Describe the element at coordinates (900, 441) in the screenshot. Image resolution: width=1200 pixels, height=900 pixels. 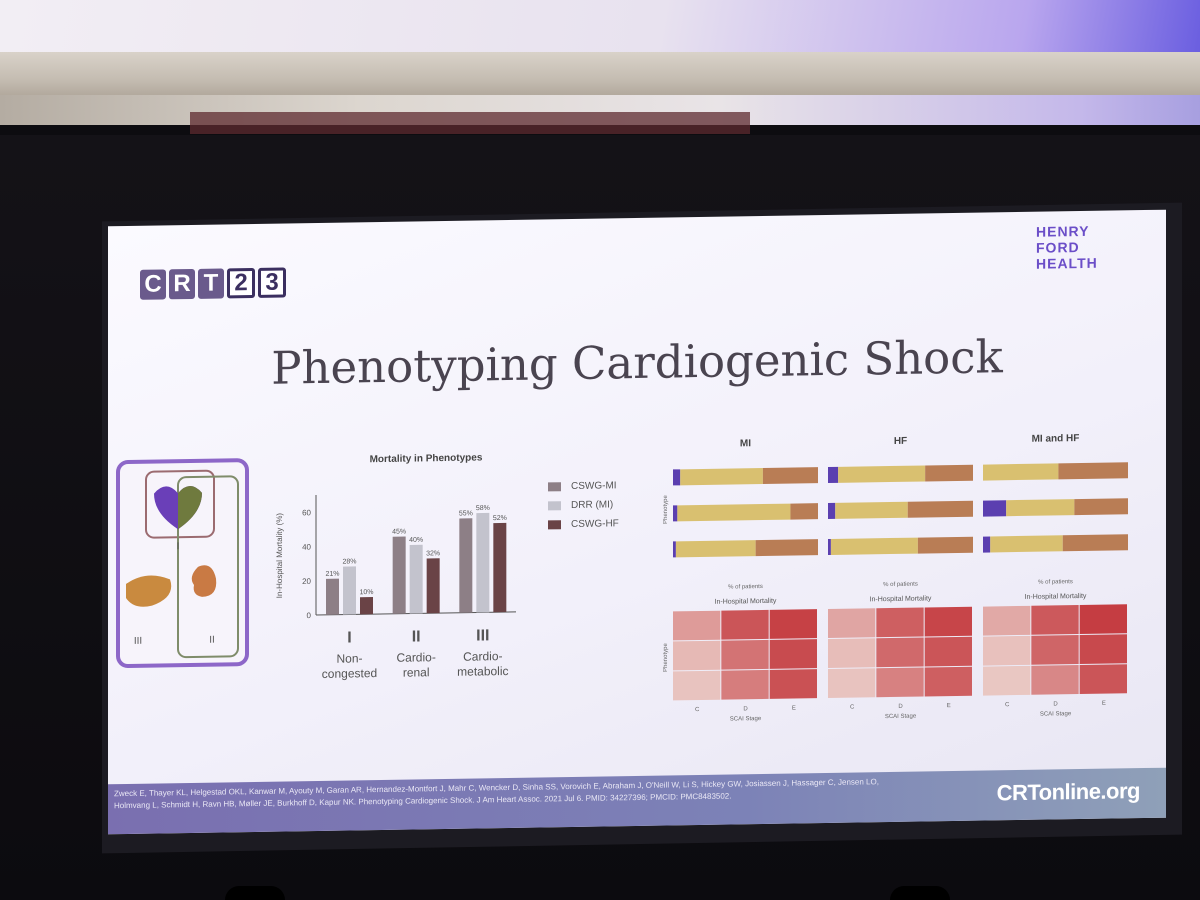
I see `panel-title: HF` at that location.